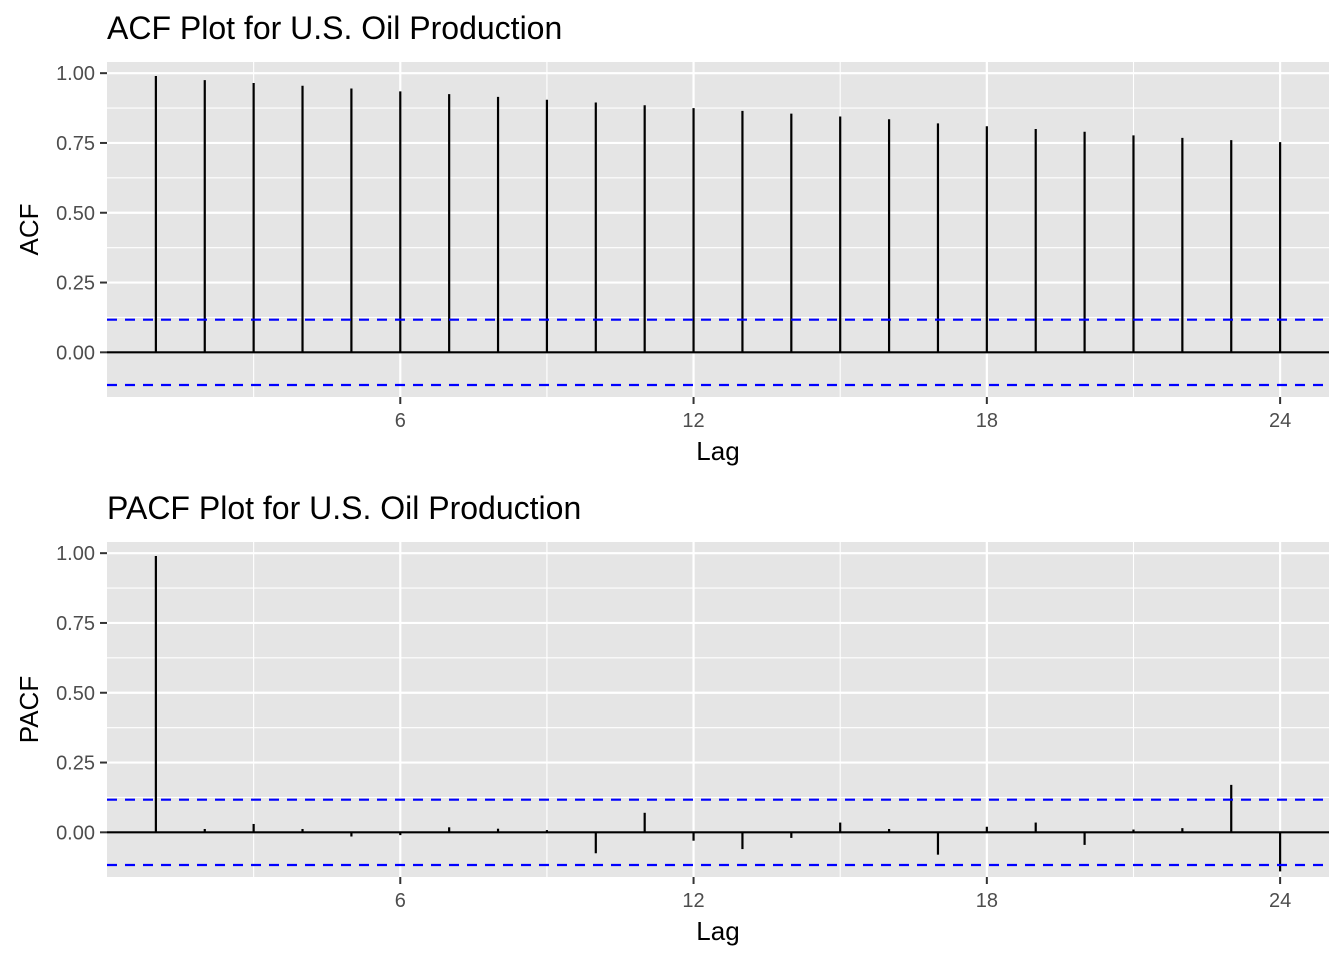 The height and width of the screenshot is (960, 1344). Describe the element at coordinates (75, 74) in the screenshot. I see `acf-y-tick-label: 1.00` at that location.